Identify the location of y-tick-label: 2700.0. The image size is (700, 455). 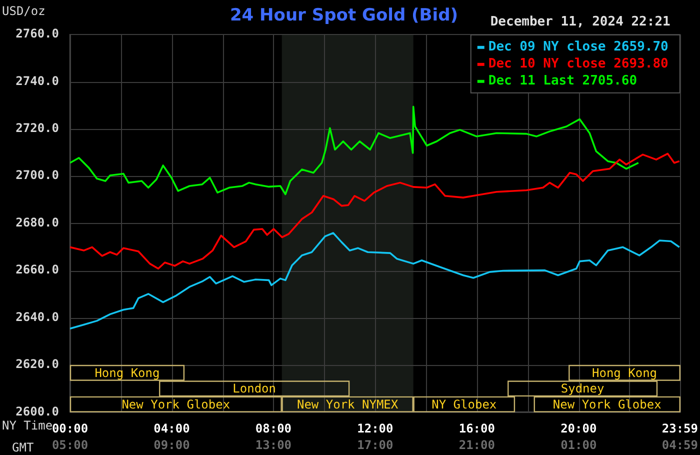
(37, 175).